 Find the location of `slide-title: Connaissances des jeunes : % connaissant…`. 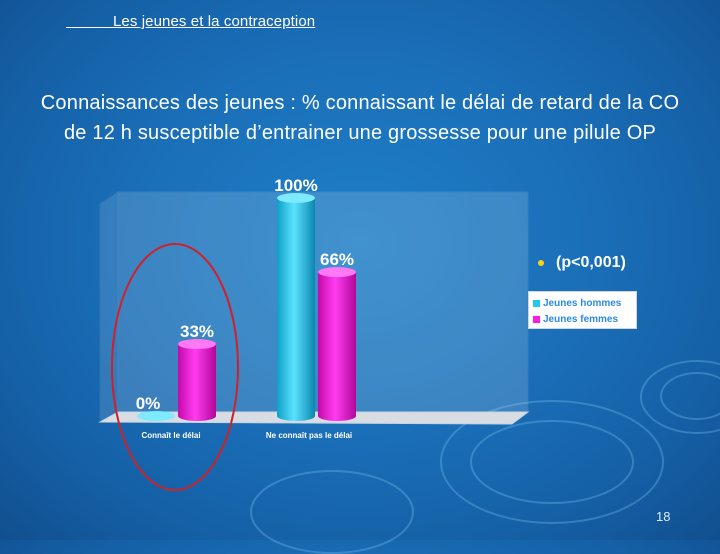

slide-title: Connaissances des jeunes : % connaissant… is located at coordinates (360, 118).